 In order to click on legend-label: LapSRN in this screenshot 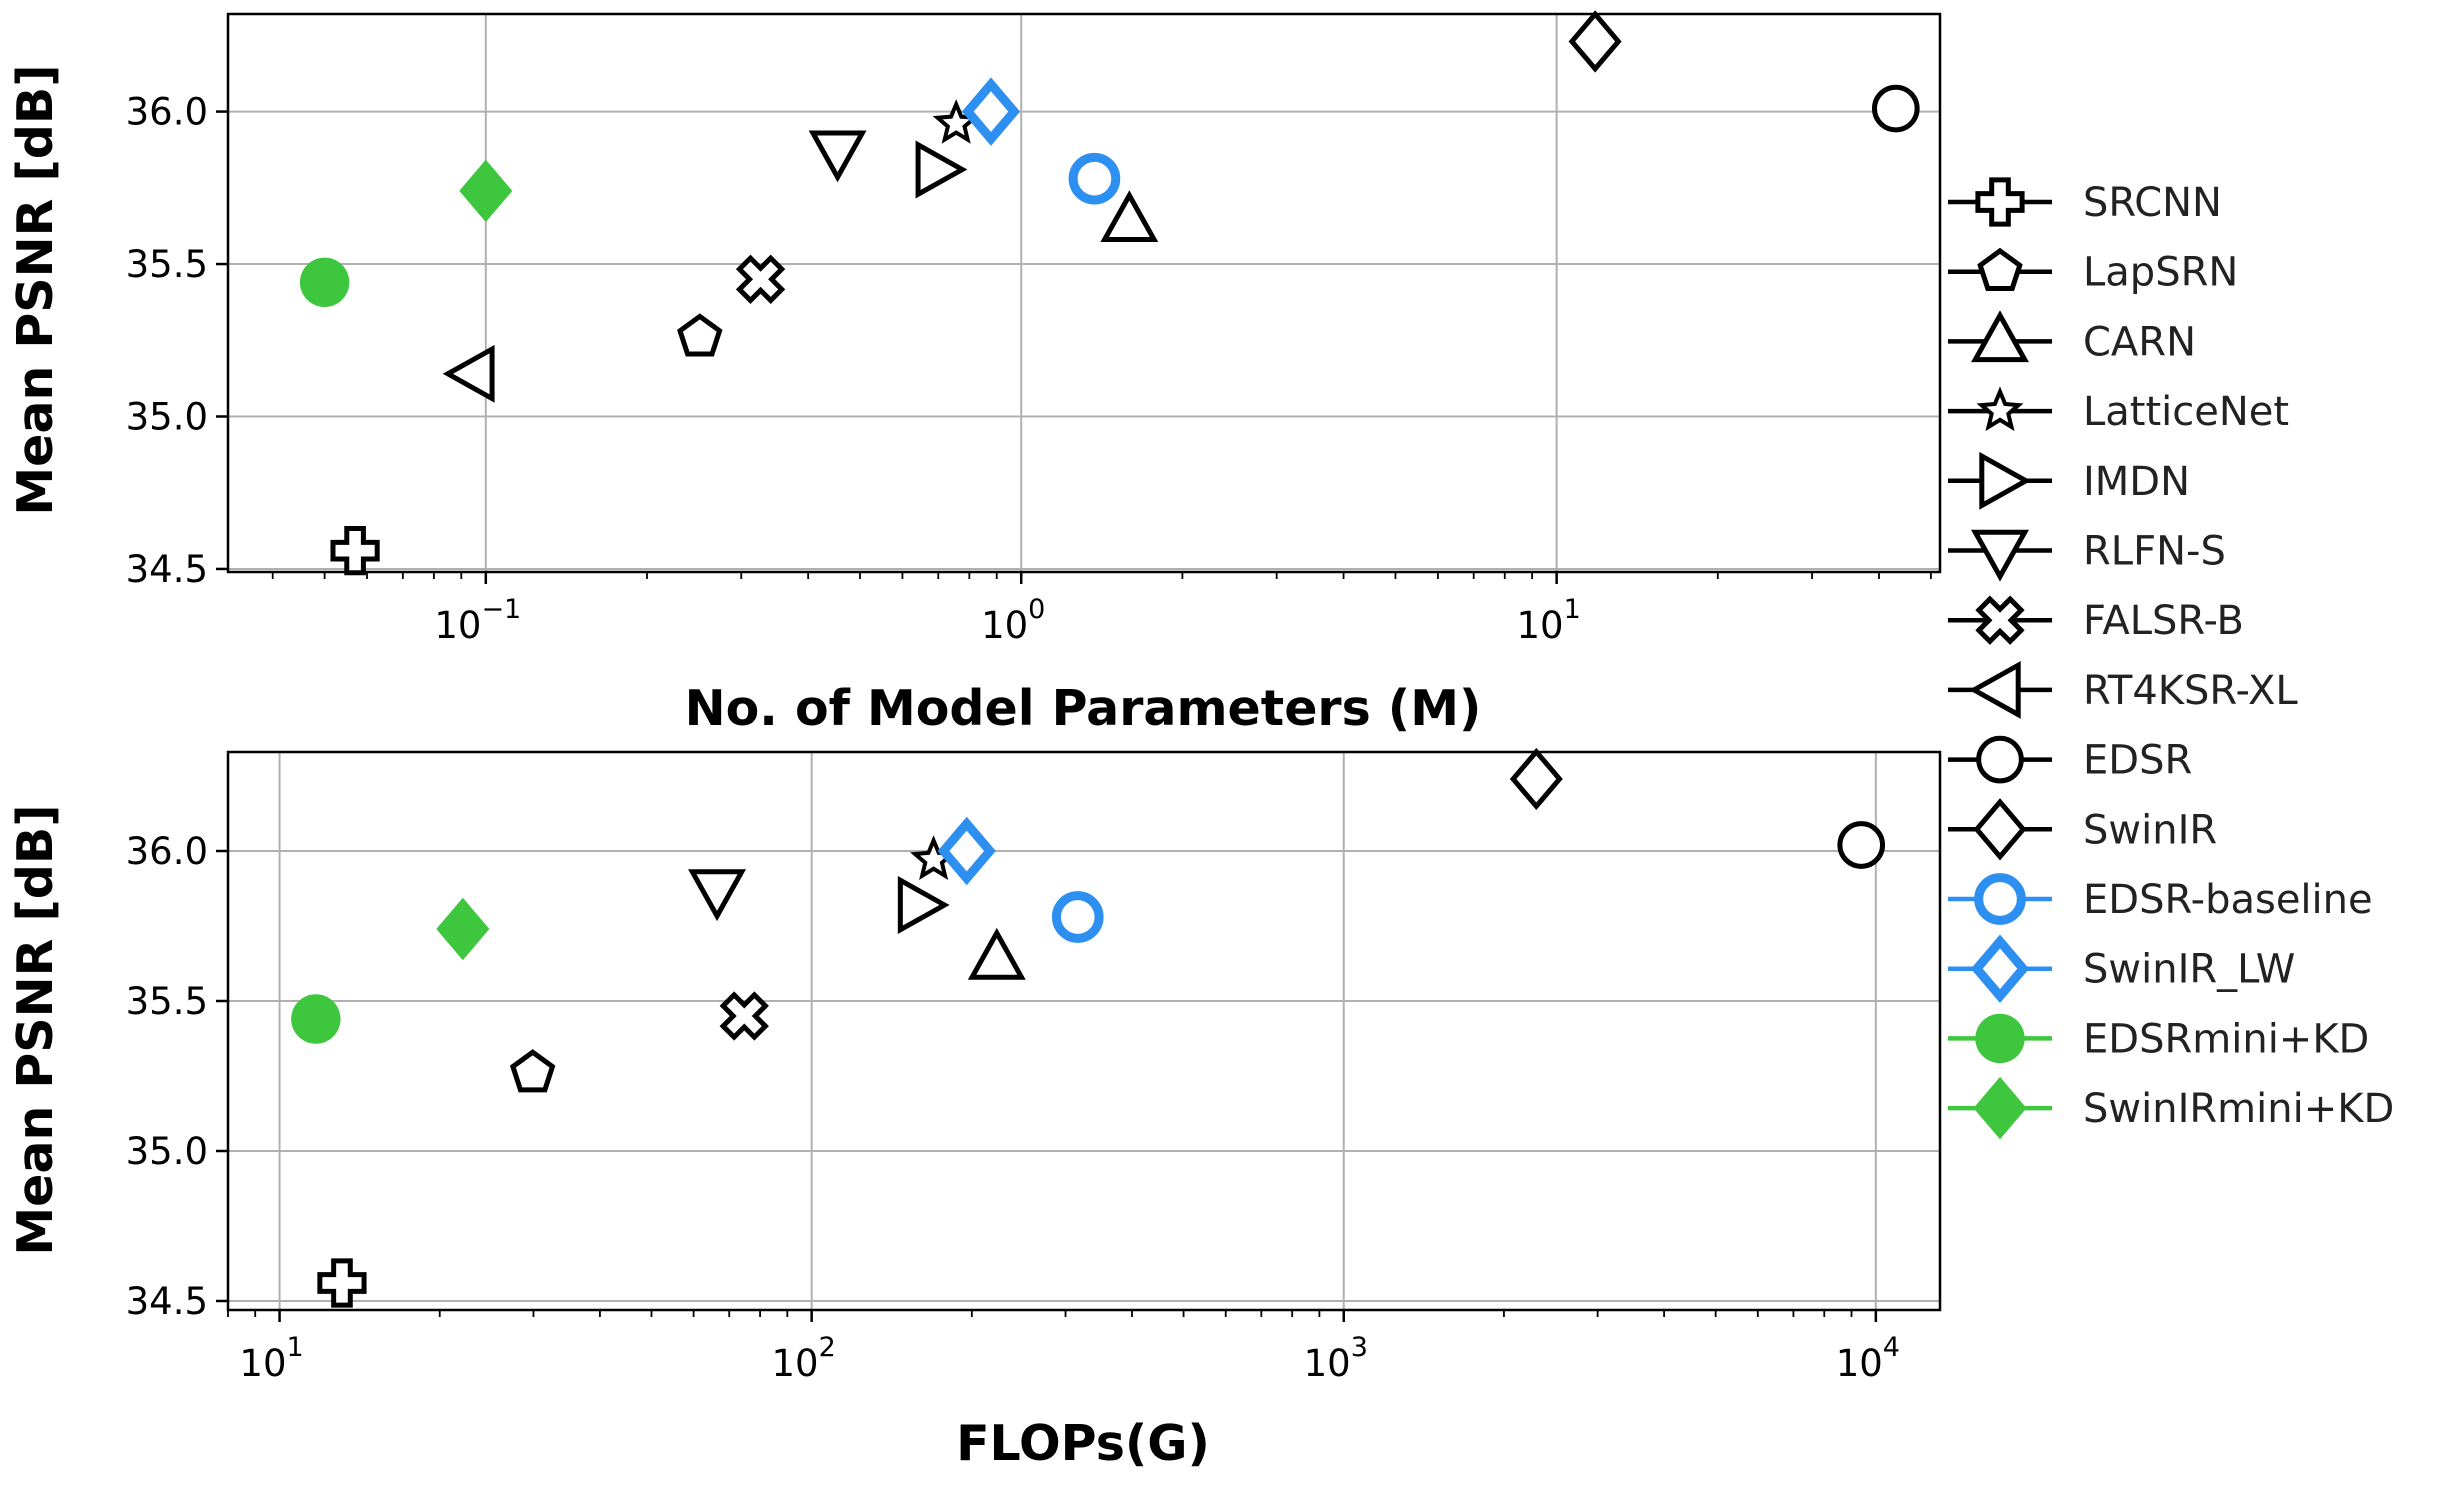, I will do `click(2160, 273)`.